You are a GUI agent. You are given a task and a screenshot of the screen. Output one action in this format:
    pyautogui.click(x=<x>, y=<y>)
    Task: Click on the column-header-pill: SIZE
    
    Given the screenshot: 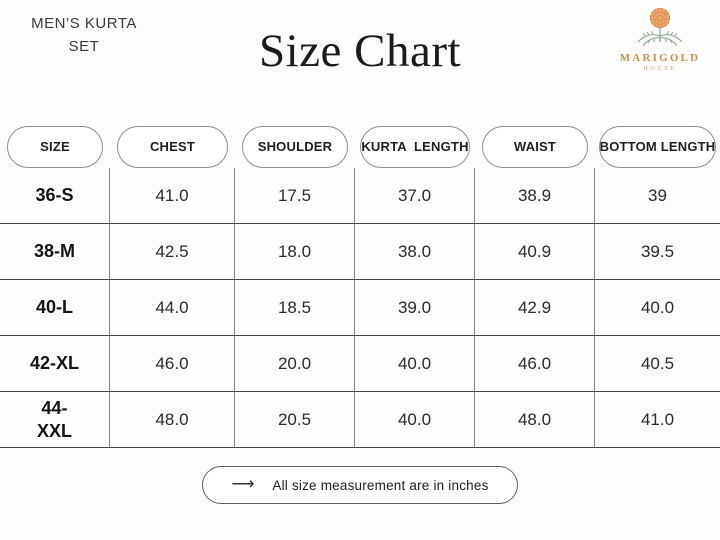 What is the action you would take?
    pyautogui.click(x=55, y=146)
    